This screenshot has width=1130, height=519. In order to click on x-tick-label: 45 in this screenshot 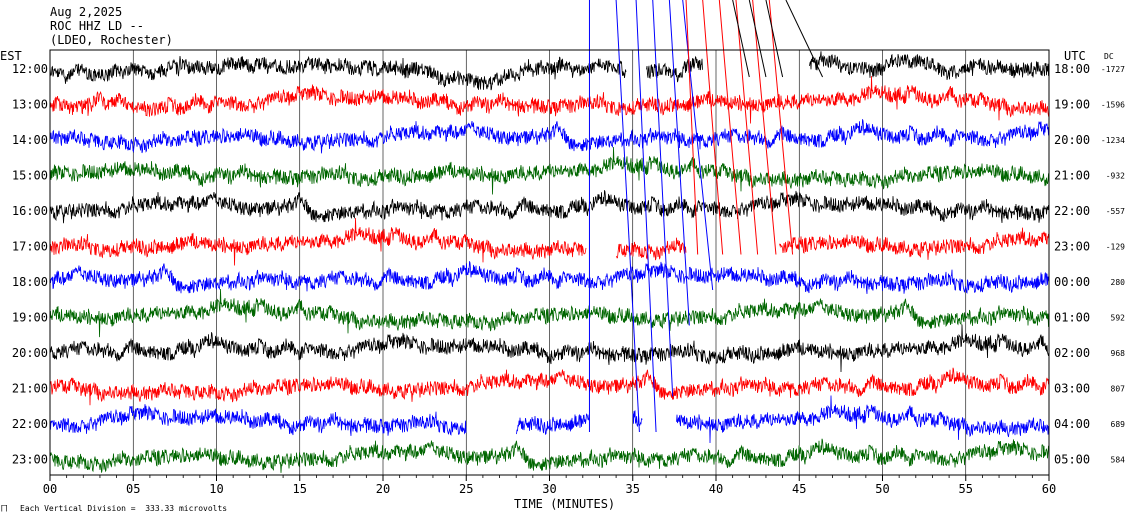, I will do `click(799, 489)`.